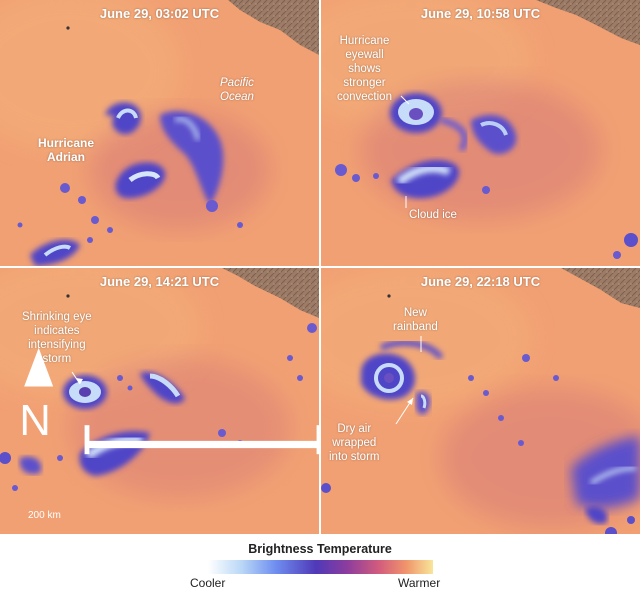 Image resolution: width=640 pixels, height=592 pixels. I want to click on cloud-ice-label: Cloud ice, so click(433, 215).